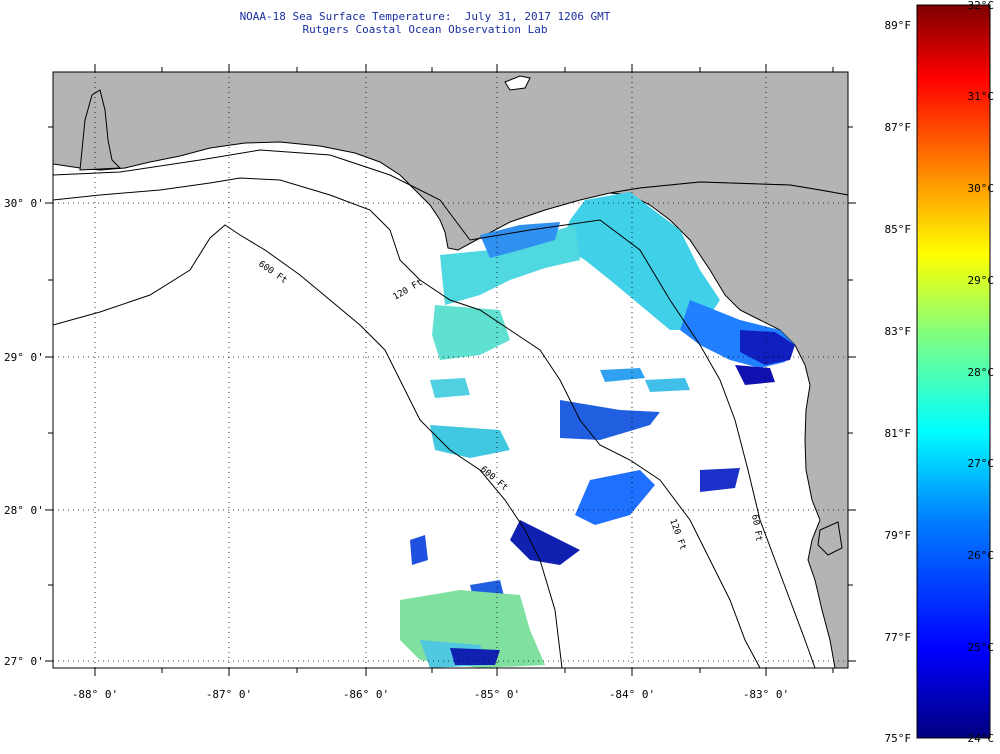  What do you see at coordinates (981, 6) in the screenshot?
I see `colorbar-c-label: 32°C` at bounding box center [981, 6].